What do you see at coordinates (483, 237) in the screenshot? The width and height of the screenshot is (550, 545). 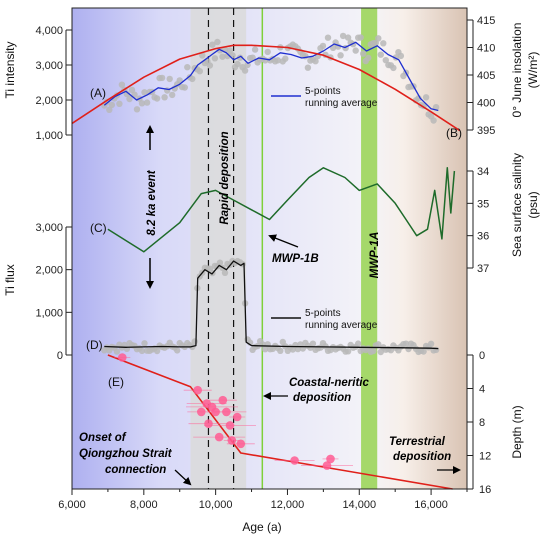 I see `salinity-tick-label: 36` at bounding box center [483, 237].